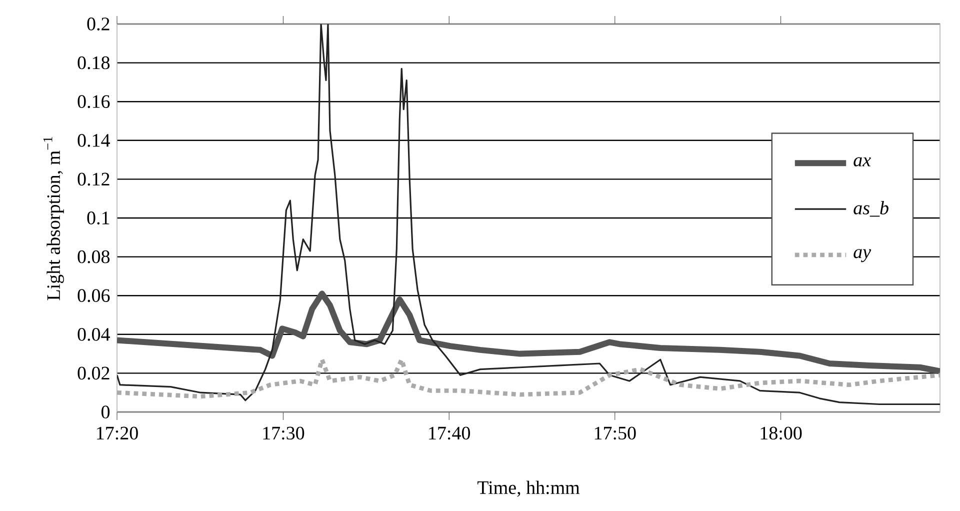  Describe the element at coordinates (98, 218) in the screenshot. I see `y-tick-label: 0.1` at that location.